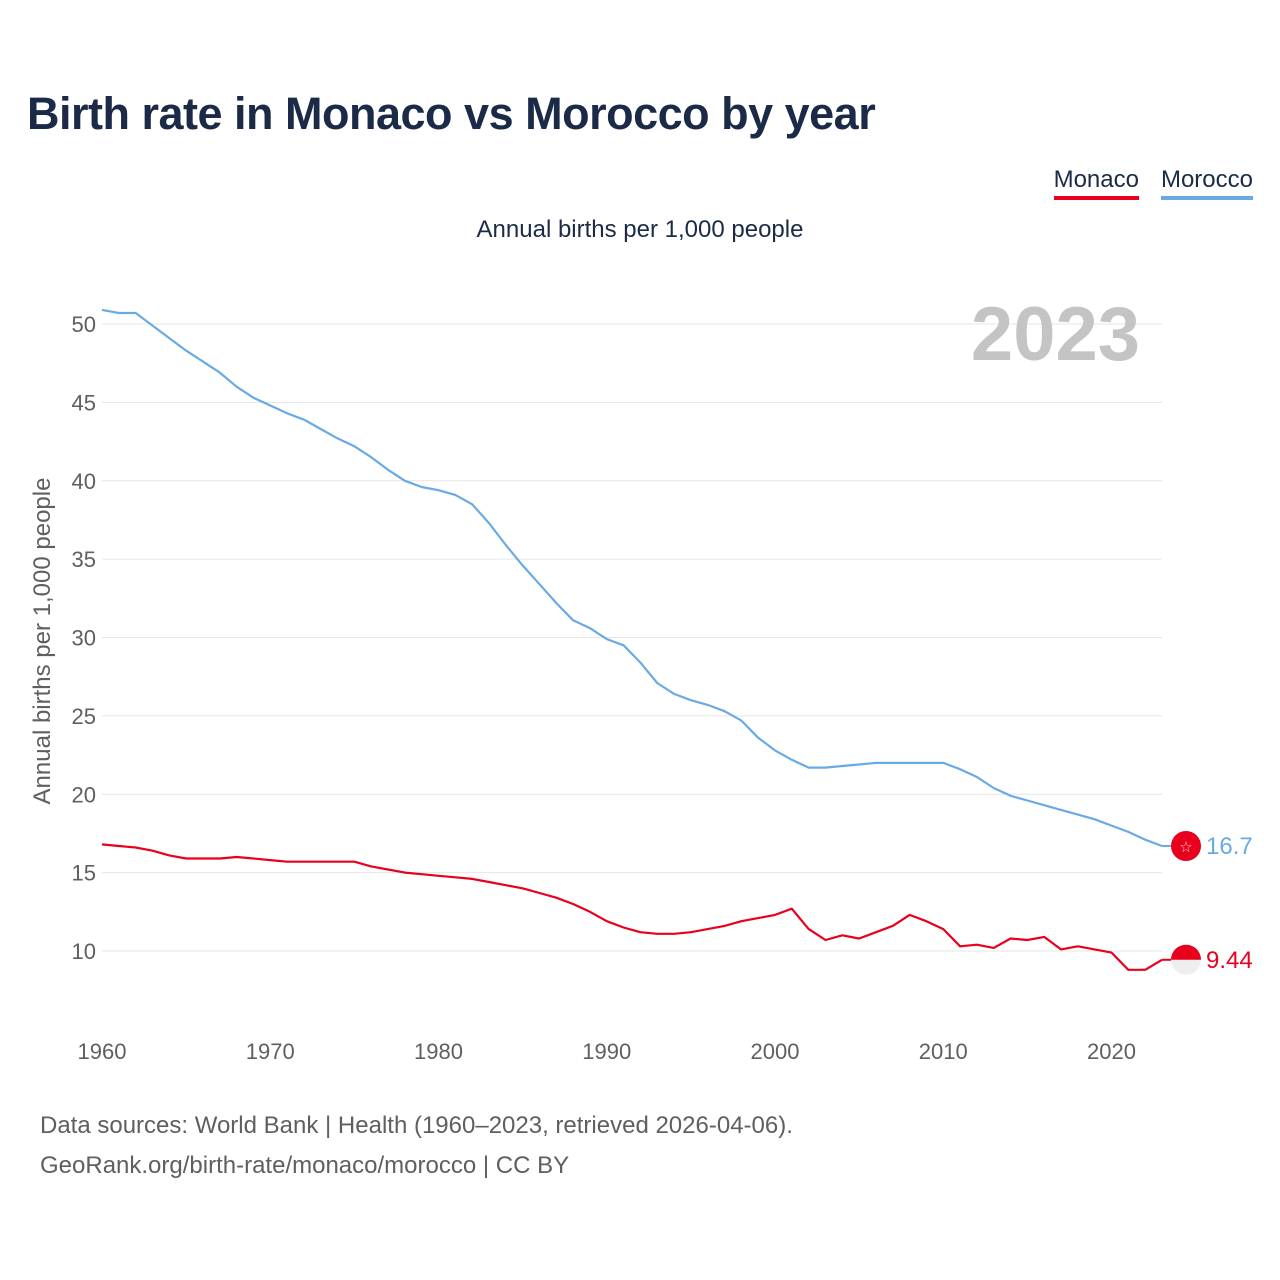  I want to click on y-tick-label: 40, so click(84, 481).